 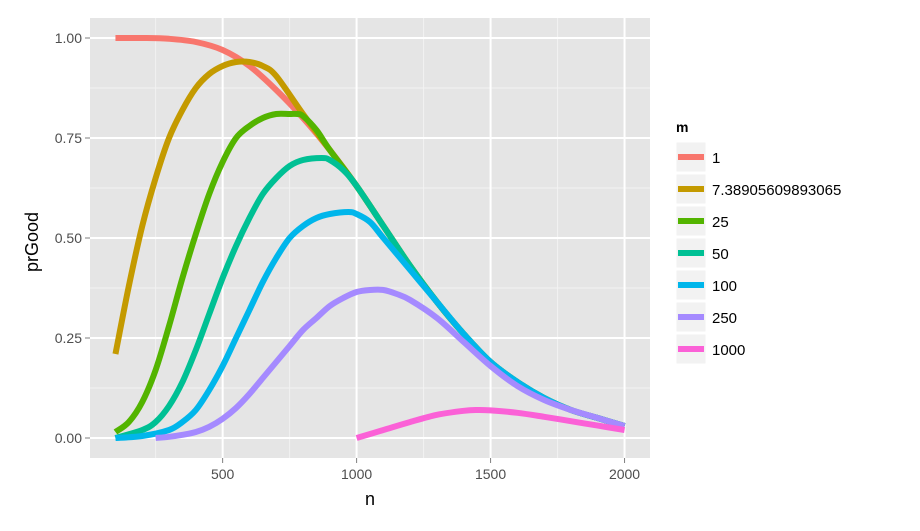 I want to click on legend-label: 25, so click(x=720, y=222).